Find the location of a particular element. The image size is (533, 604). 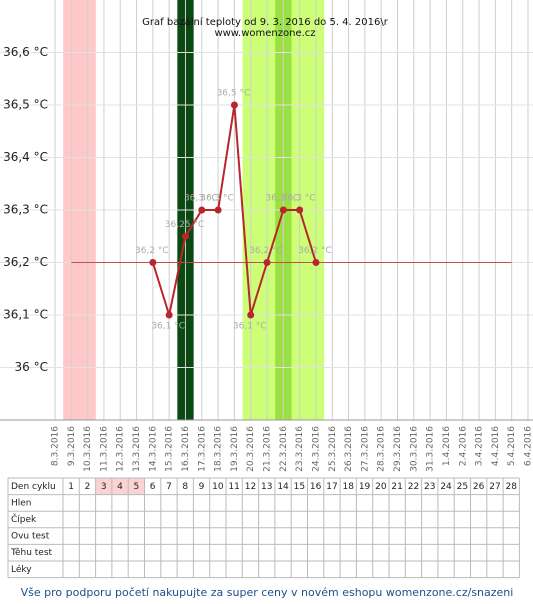

day-number: 1 is located at coordinates (71, 487).